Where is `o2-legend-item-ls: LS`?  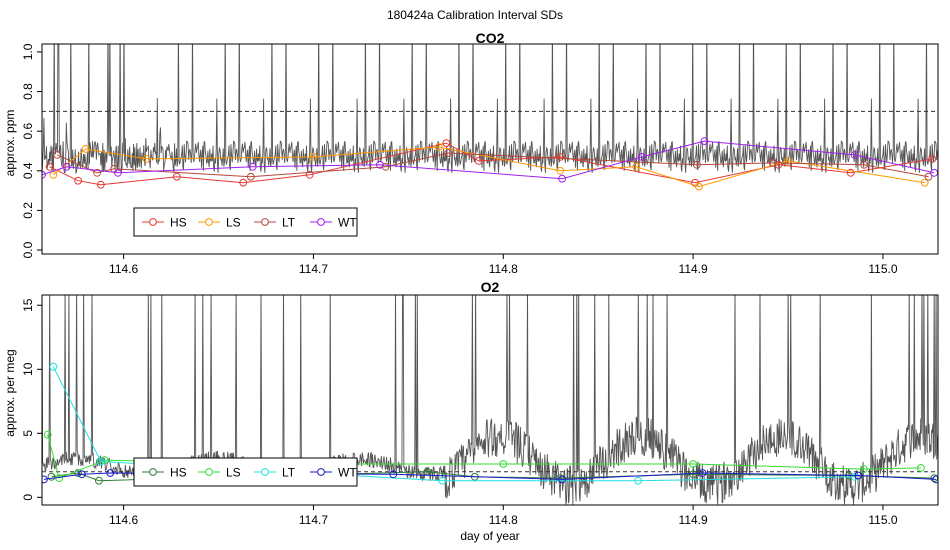
o2-legend-item-ls: LS is located at coordinates (219, 473).